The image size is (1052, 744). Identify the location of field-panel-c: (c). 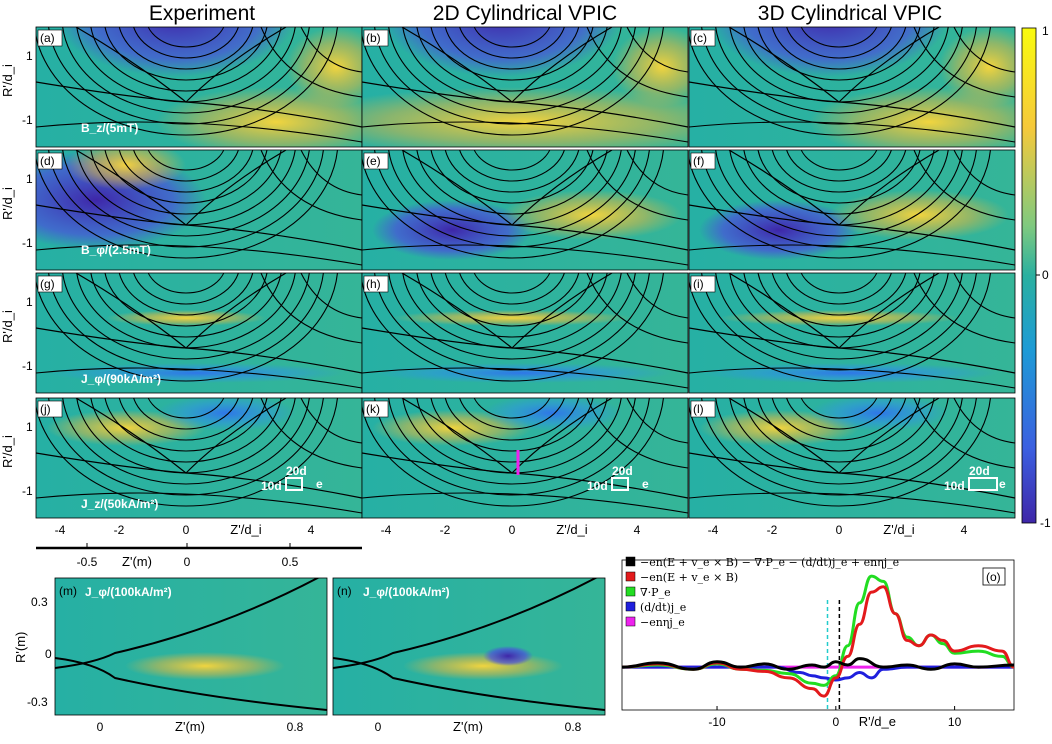
(852, 87).